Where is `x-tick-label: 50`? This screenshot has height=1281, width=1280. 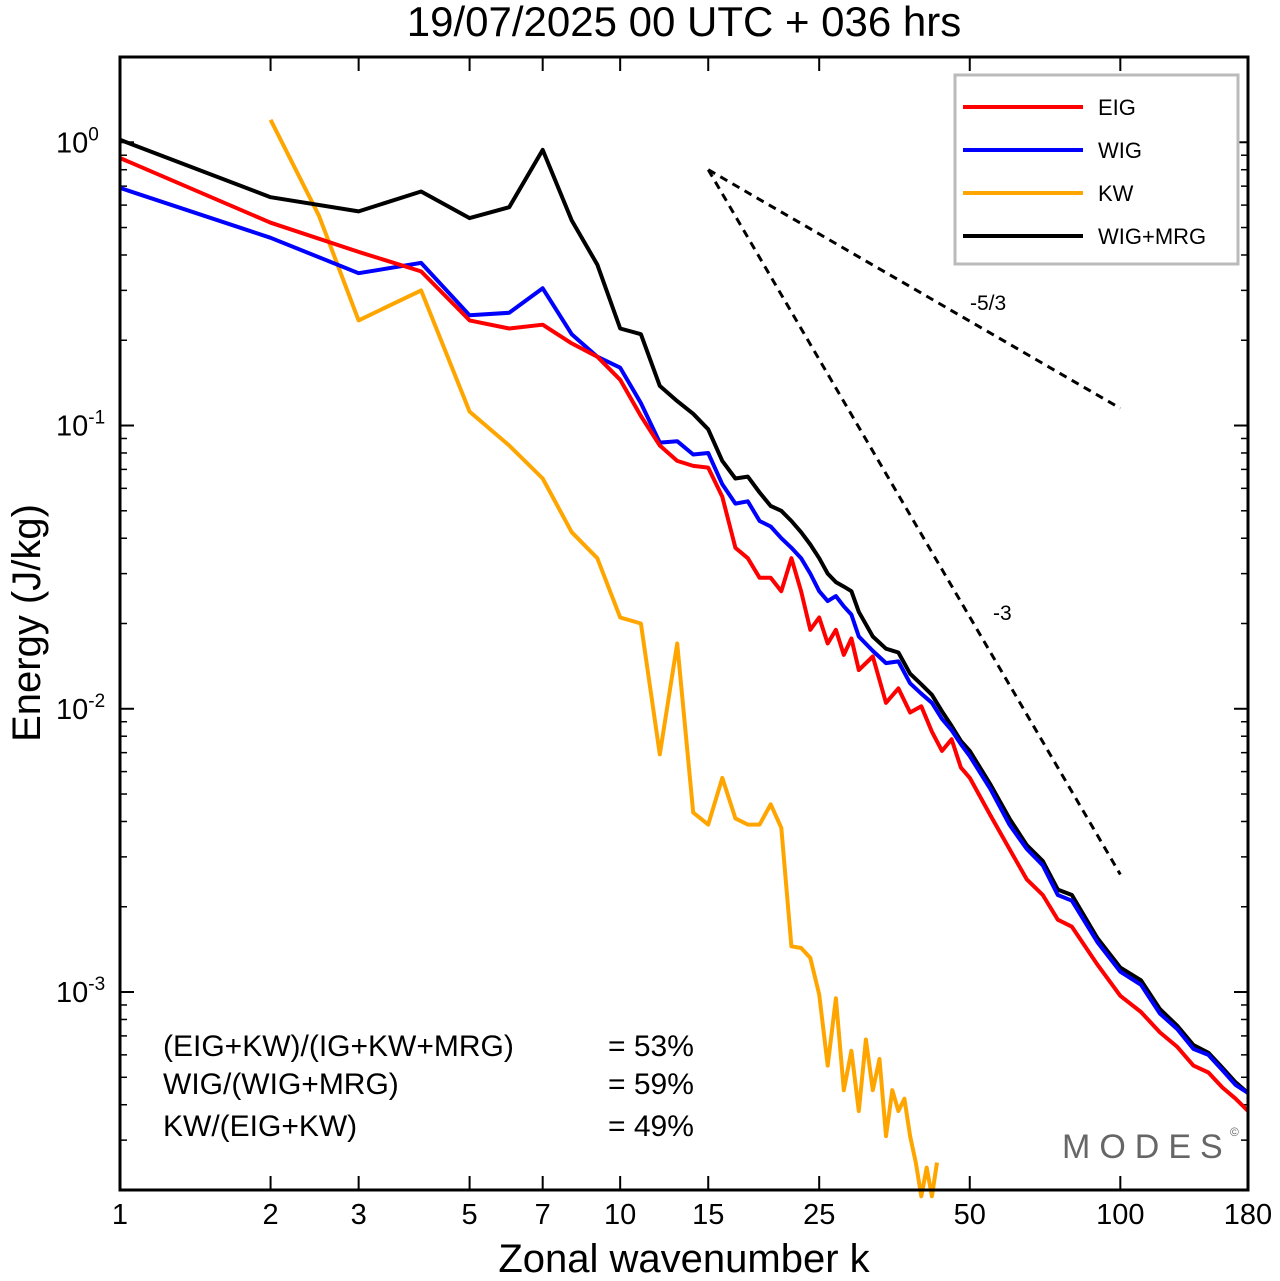 x-tick-label: 50 is located at coordinates (970, 1215).